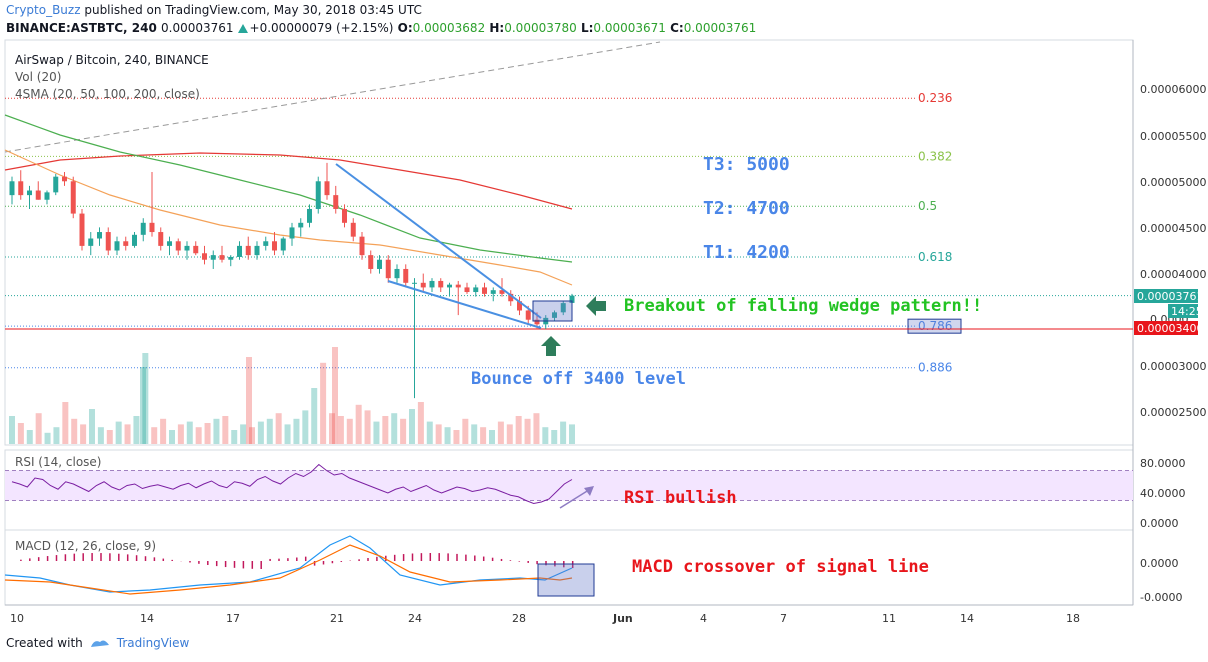  What do you see at coordinates (233, 618) in the screenshot?
I see `x-tick-label: 17` at bounding box center [233, 618].